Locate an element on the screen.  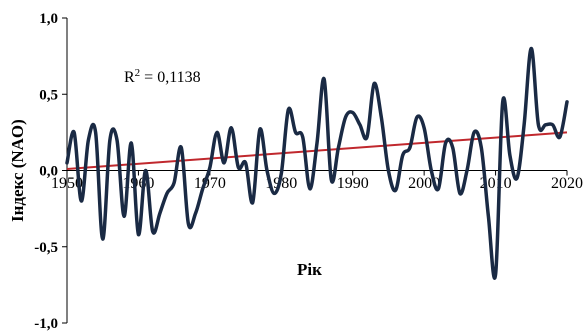
x-tick-label: 1980 is located at coordinates (281, 183).